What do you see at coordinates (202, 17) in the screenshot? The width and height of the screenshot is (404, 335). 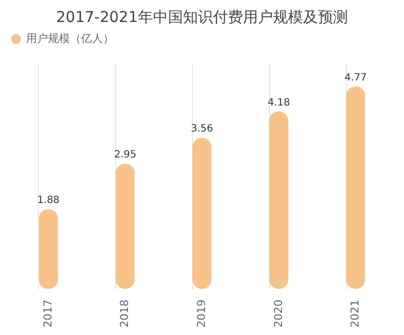 I see `chart-title: 2017-2021年中国知识付费用户规模及预测` at bounding box center [202, 17].